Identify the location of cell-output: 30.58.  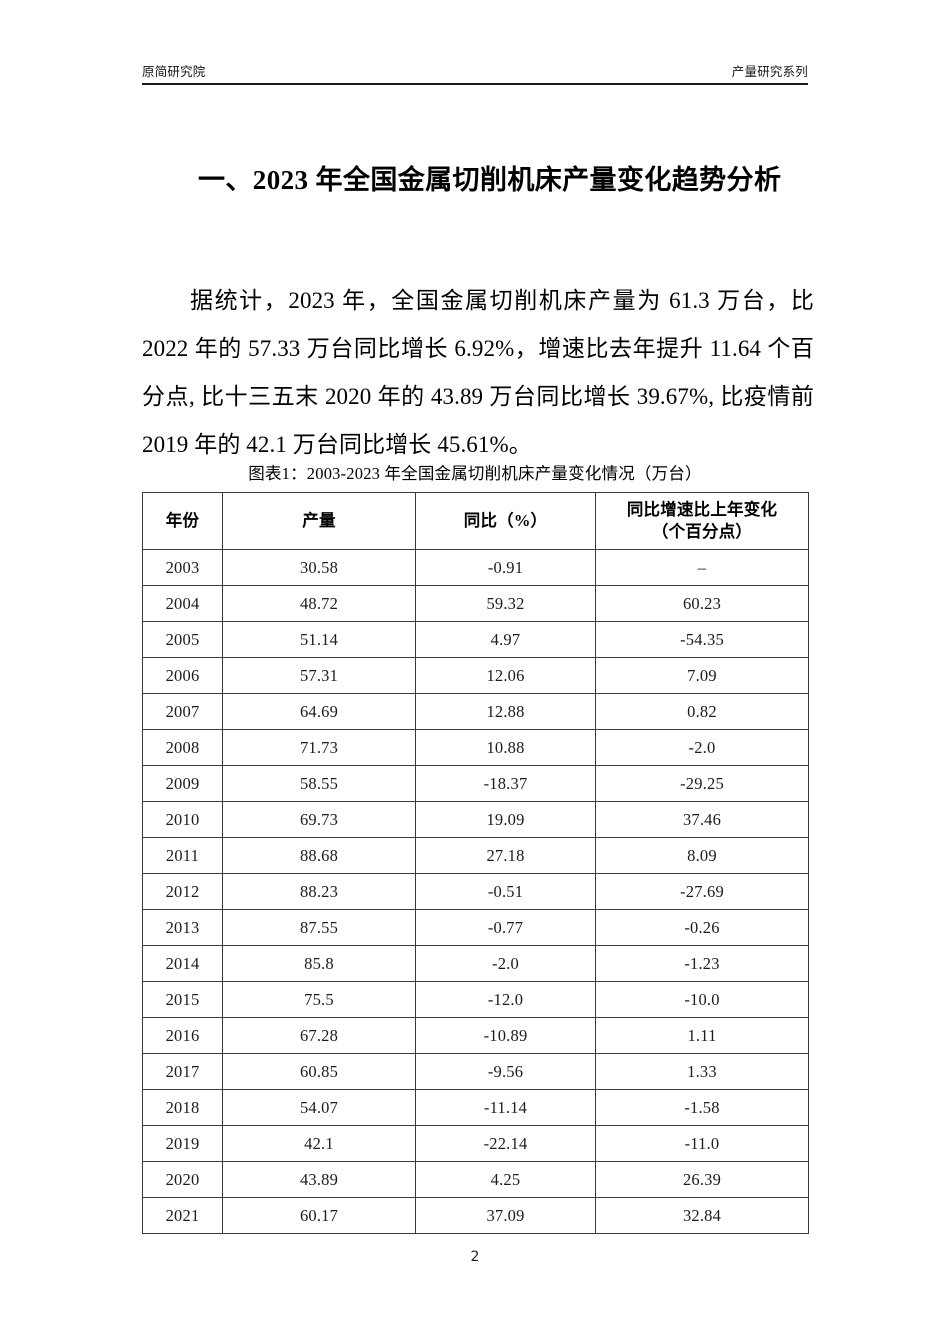
(319, 567).